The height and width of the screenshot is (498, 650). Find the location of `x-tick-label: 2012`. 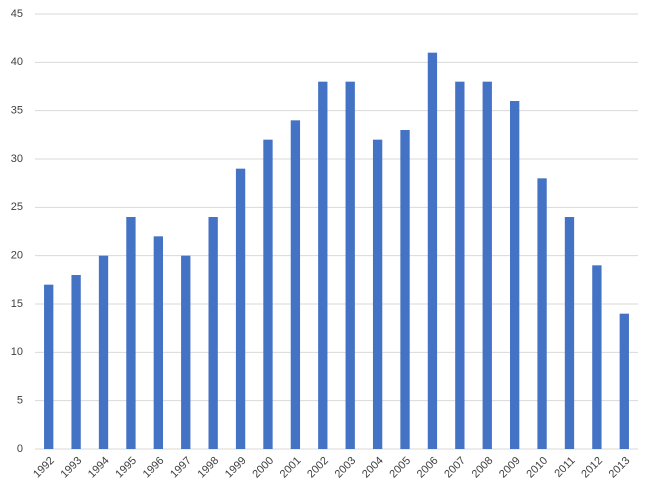

x-tick-label: 2012 is located at coordinates (592, 468).